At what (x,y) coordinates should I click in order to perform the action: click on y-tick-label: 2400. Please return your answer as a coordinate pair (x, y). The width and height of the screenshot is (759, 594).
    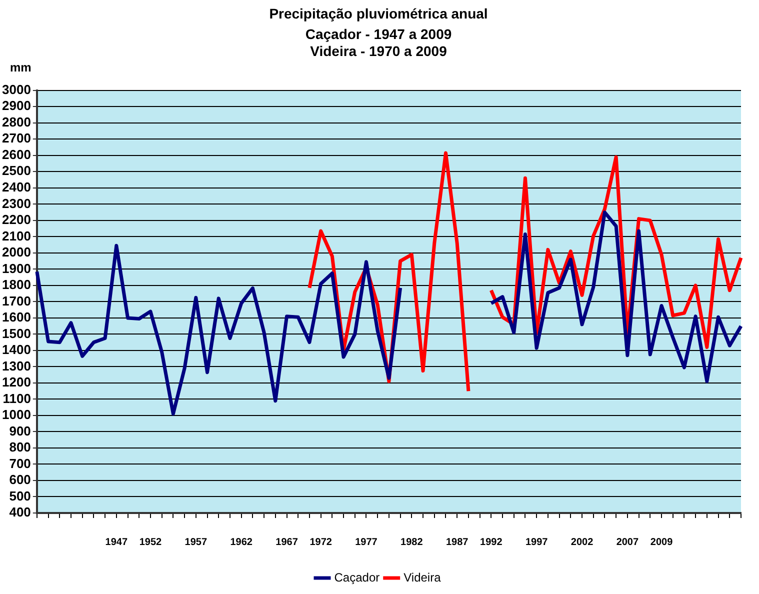
    Looking at the image, I should click on (16, 187).